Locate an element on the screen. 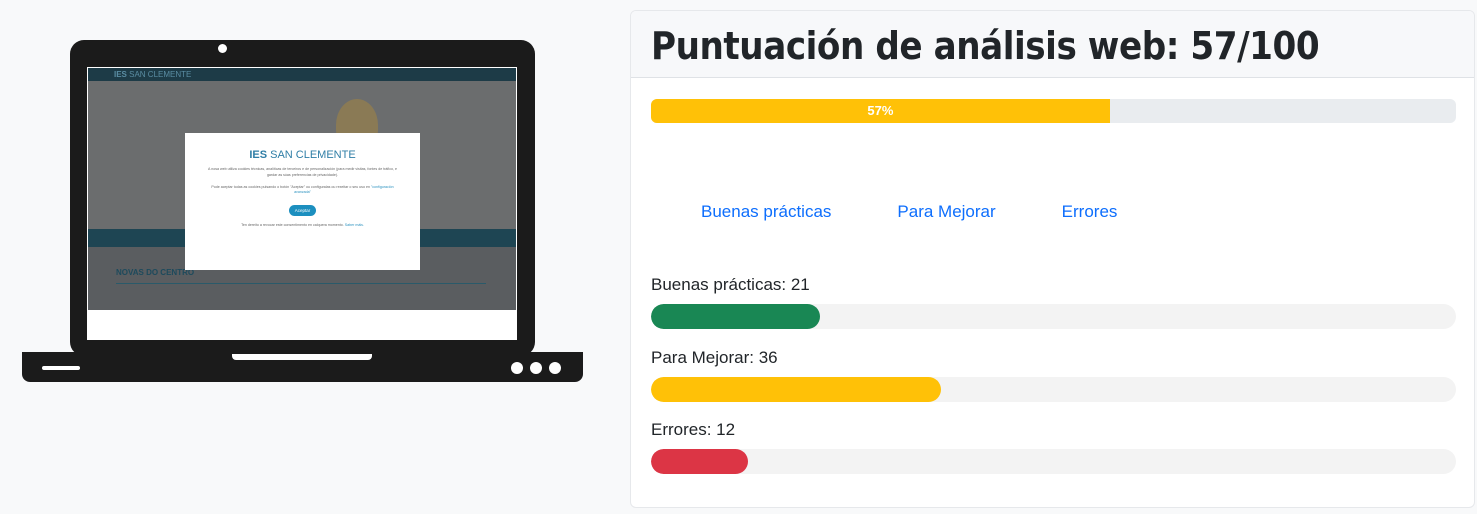 Image resolution: width=1477 pixels, height=514 pixels. site-name-bold: IES is located at coordinates (120, 74).